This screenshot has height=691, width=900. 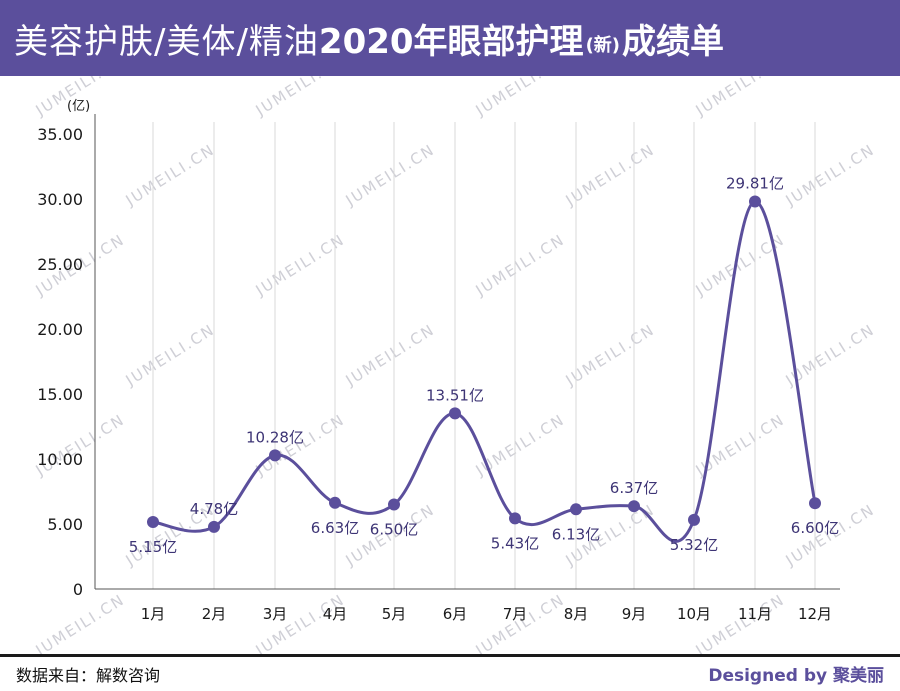 I want to click on y-tick-label: 0, so click(x=78, y=589).